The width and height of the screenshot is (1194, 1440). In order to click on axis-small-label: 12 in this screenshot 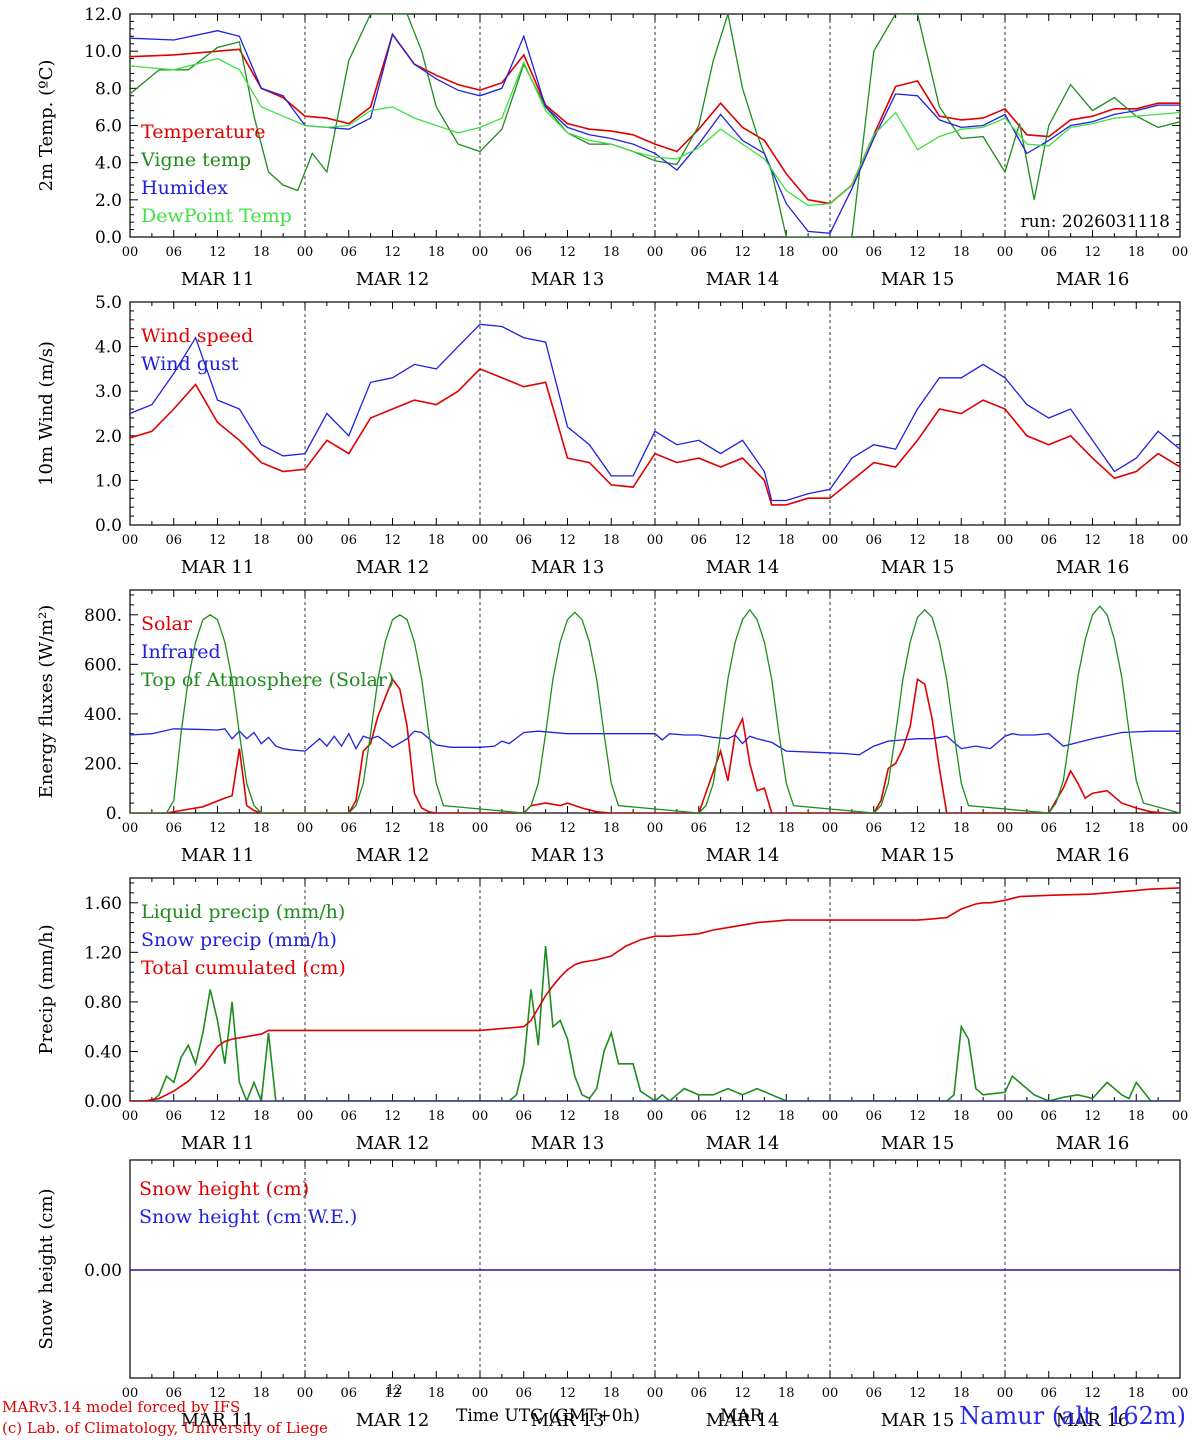, I will do `click(394, 1390)`.